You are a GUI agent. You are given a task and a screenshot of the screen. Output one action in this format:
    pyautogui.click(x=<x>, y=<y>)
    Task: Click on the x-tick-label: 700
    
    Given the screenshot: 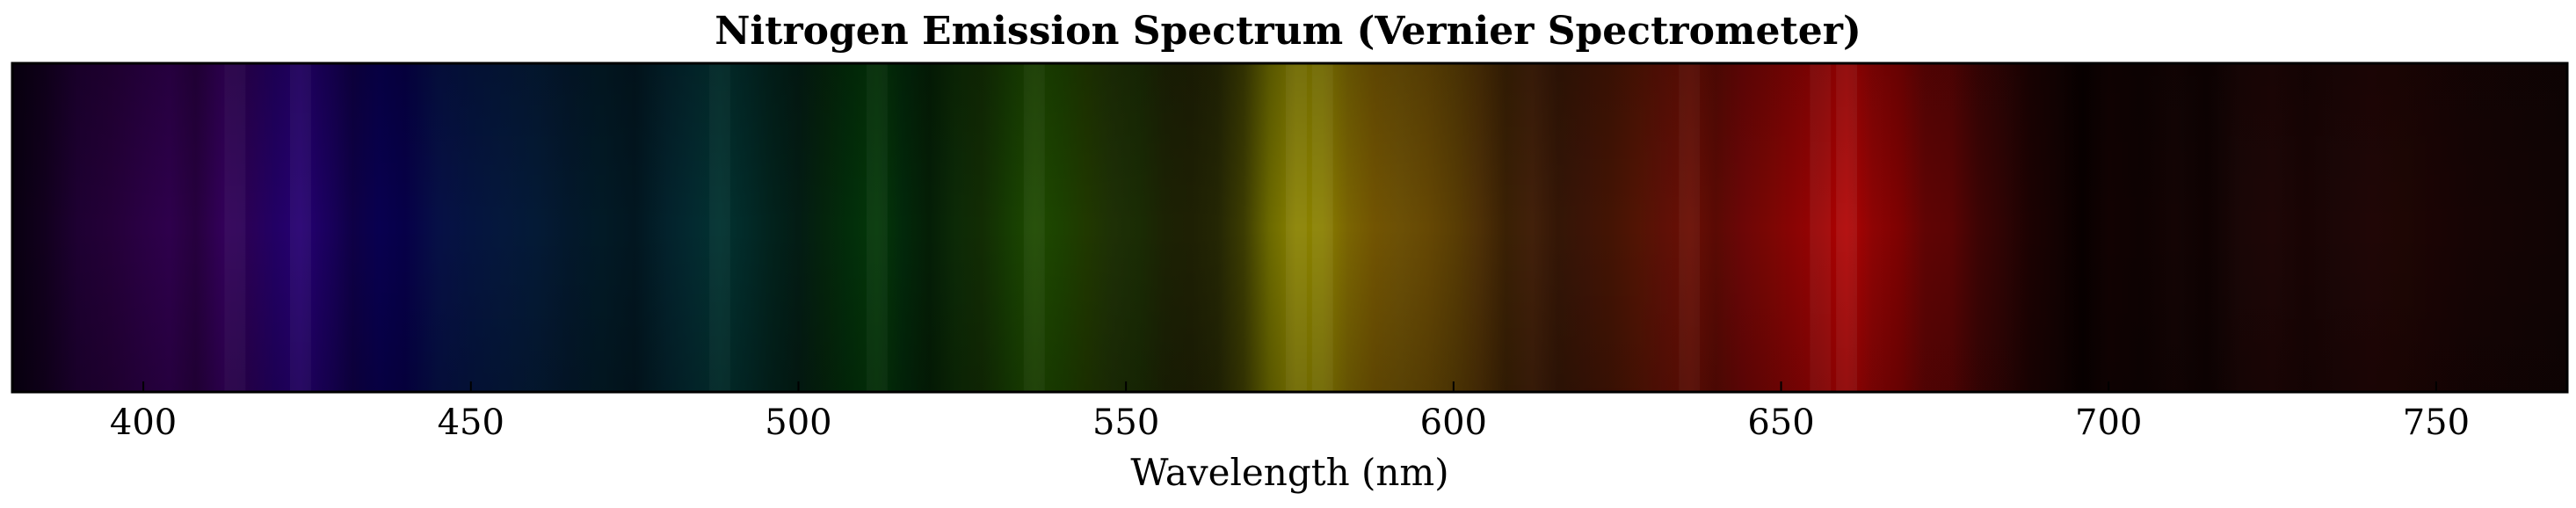 What is the action you would take?
    pyautogui.click(x=2108, y=423)
    